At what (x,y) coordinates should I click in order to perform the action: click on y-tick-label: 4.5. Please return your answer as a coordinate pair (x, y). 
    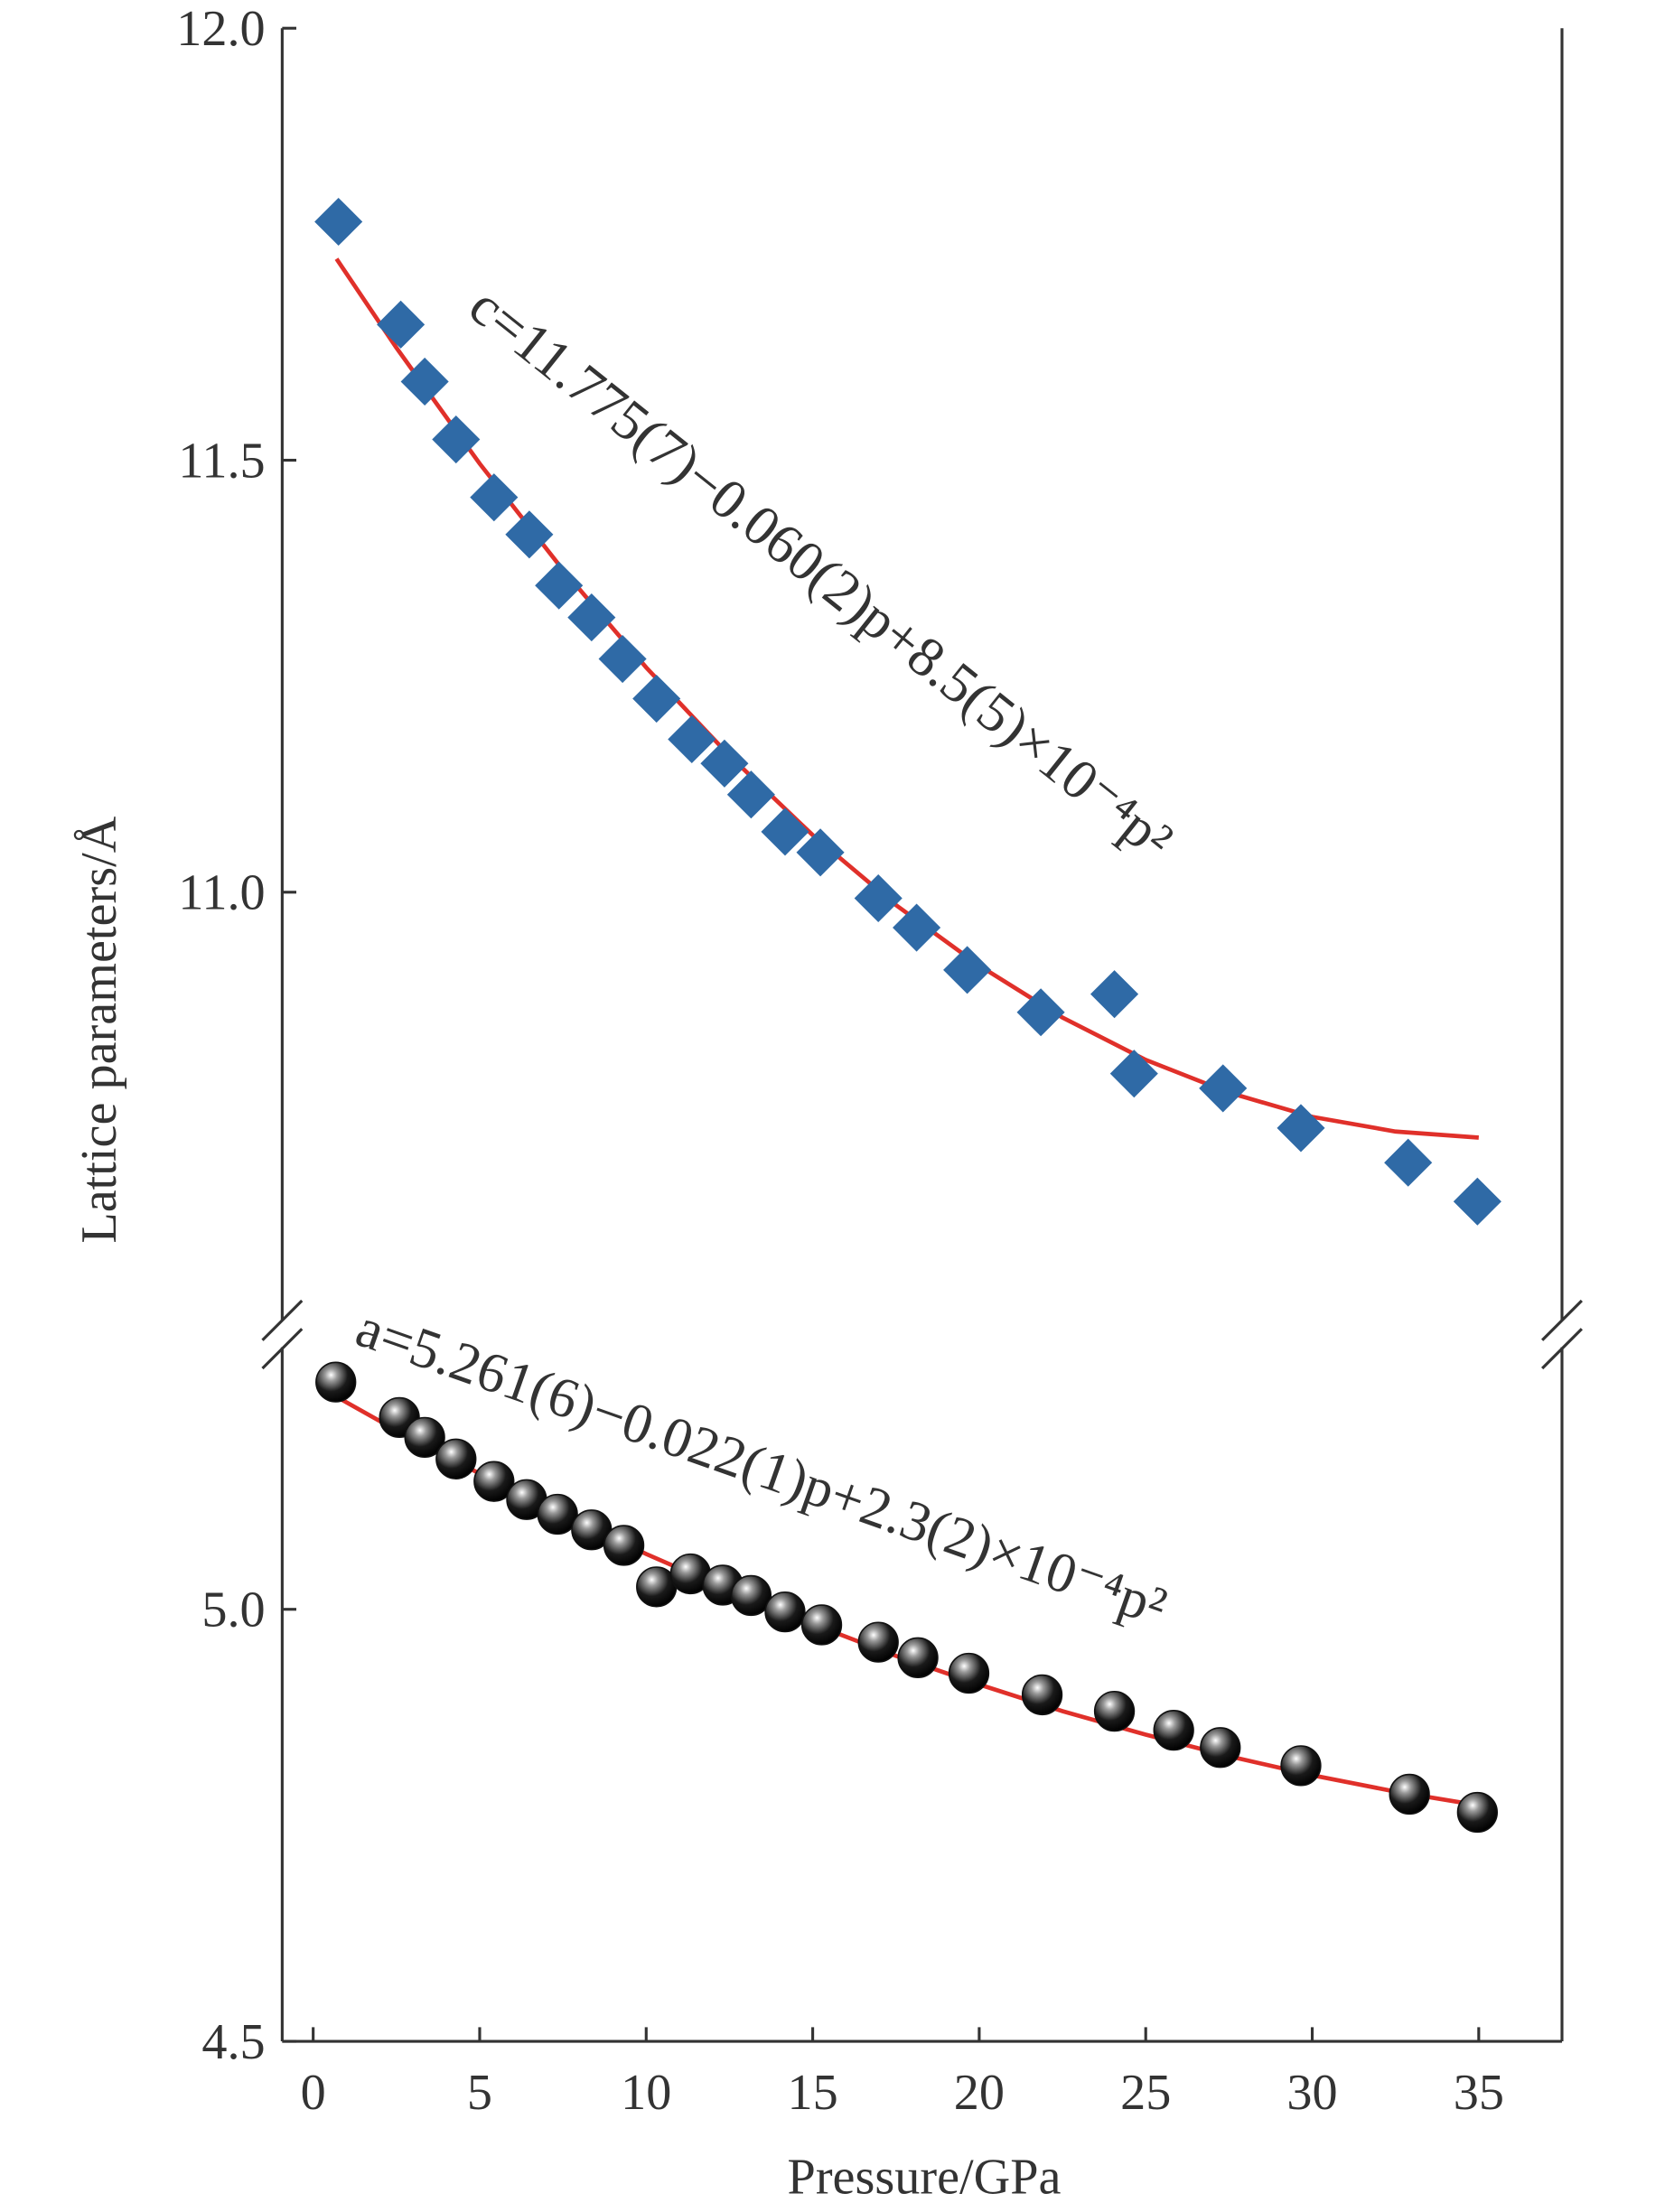
    Looking at the image, I should click on (233, 2042).